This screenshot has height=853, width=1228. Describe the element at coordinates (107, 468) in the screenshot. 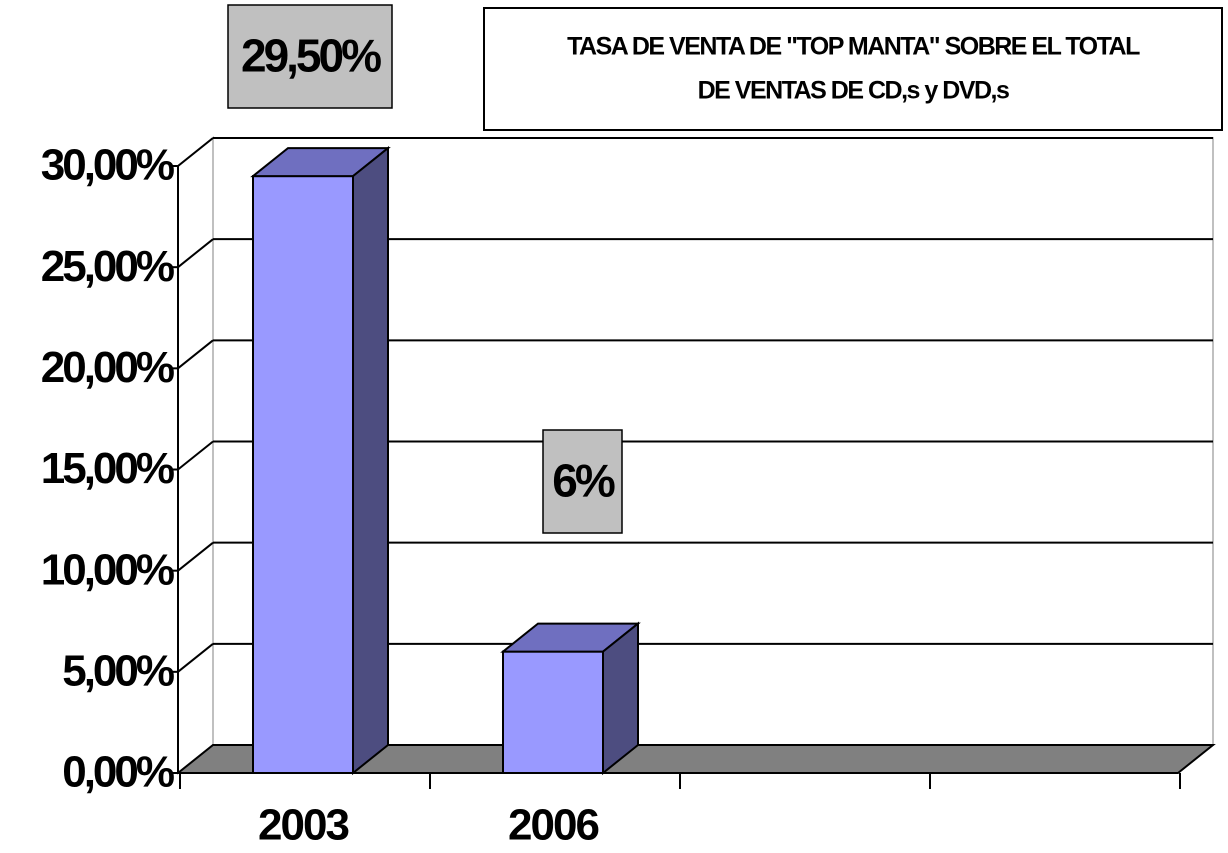

I see `y-tick-label: 15,00%` at that location.